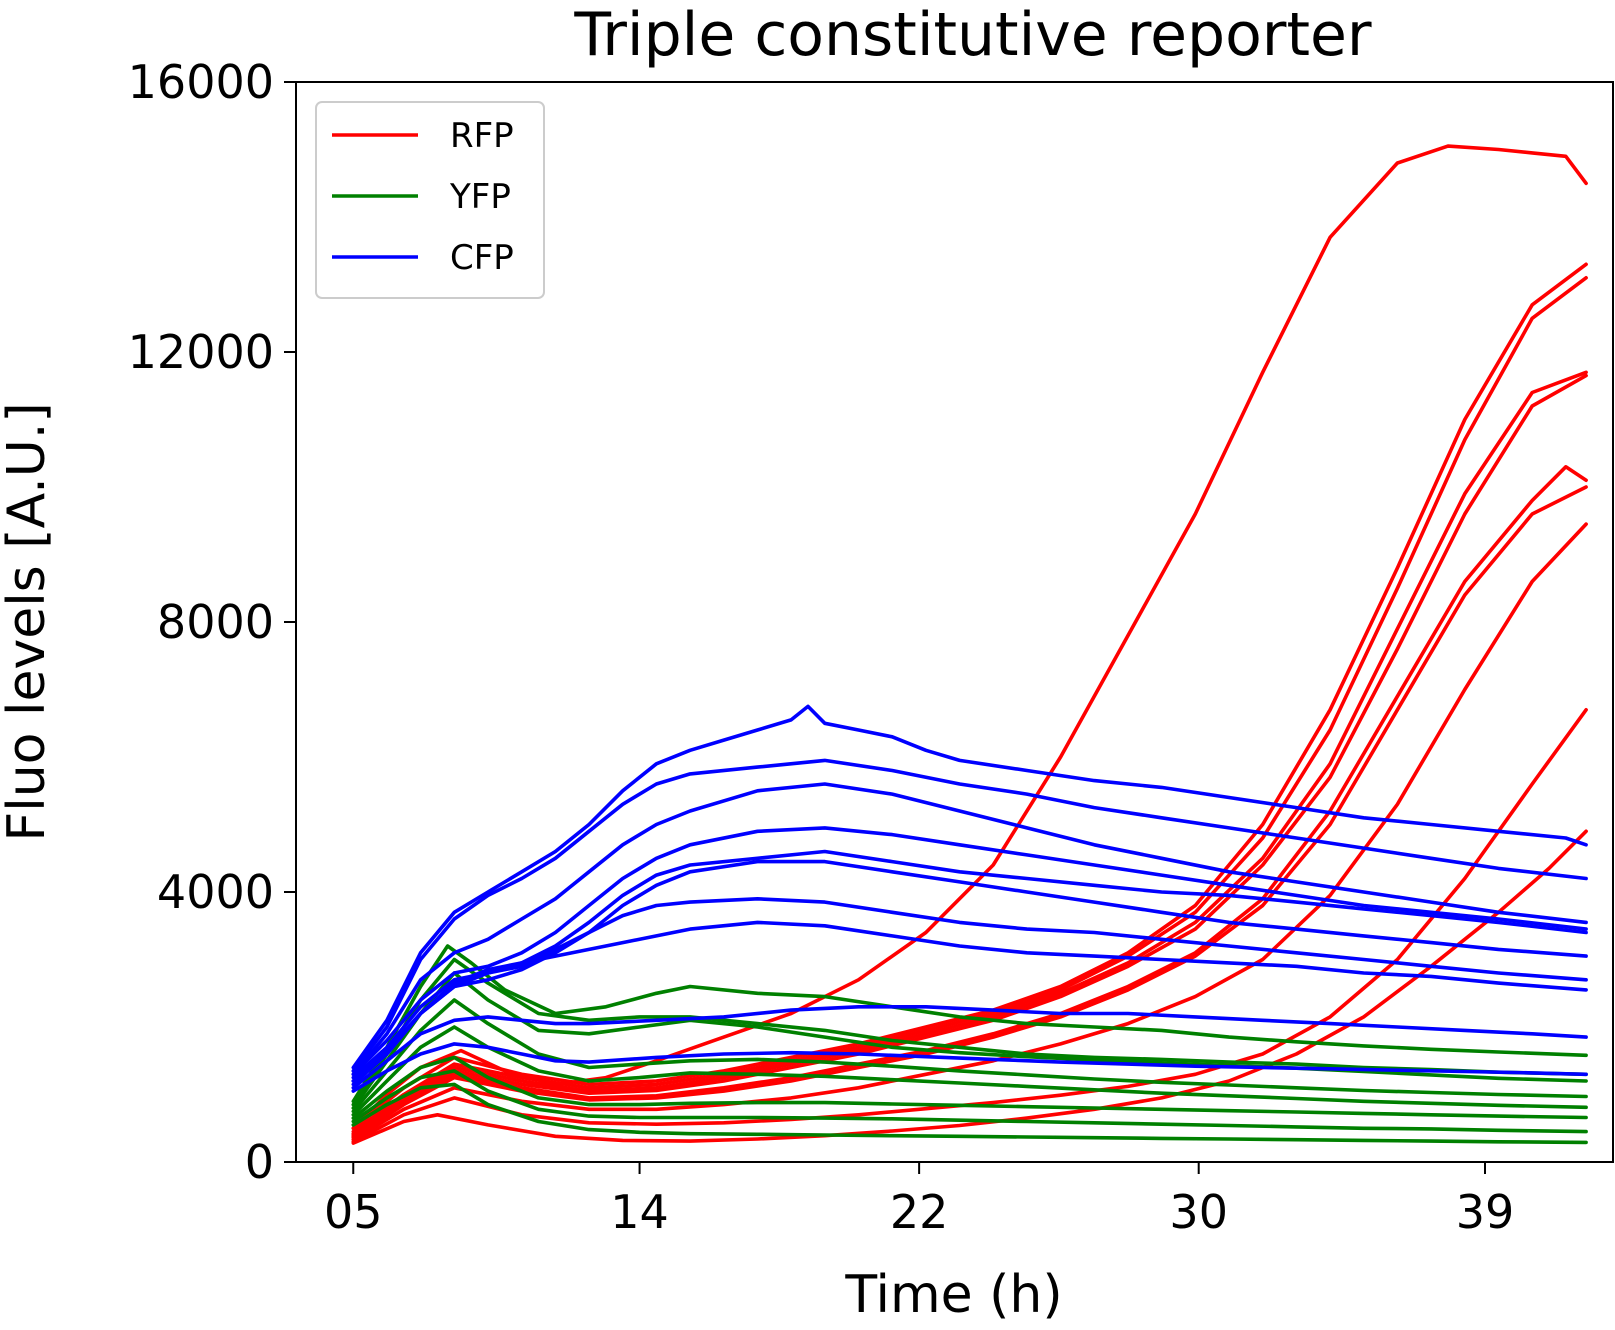 The height and width of the screenshot is (1330, 1615). I want to click on y-axis: 0 4000 8000 12000 16000, so click(212, 622).